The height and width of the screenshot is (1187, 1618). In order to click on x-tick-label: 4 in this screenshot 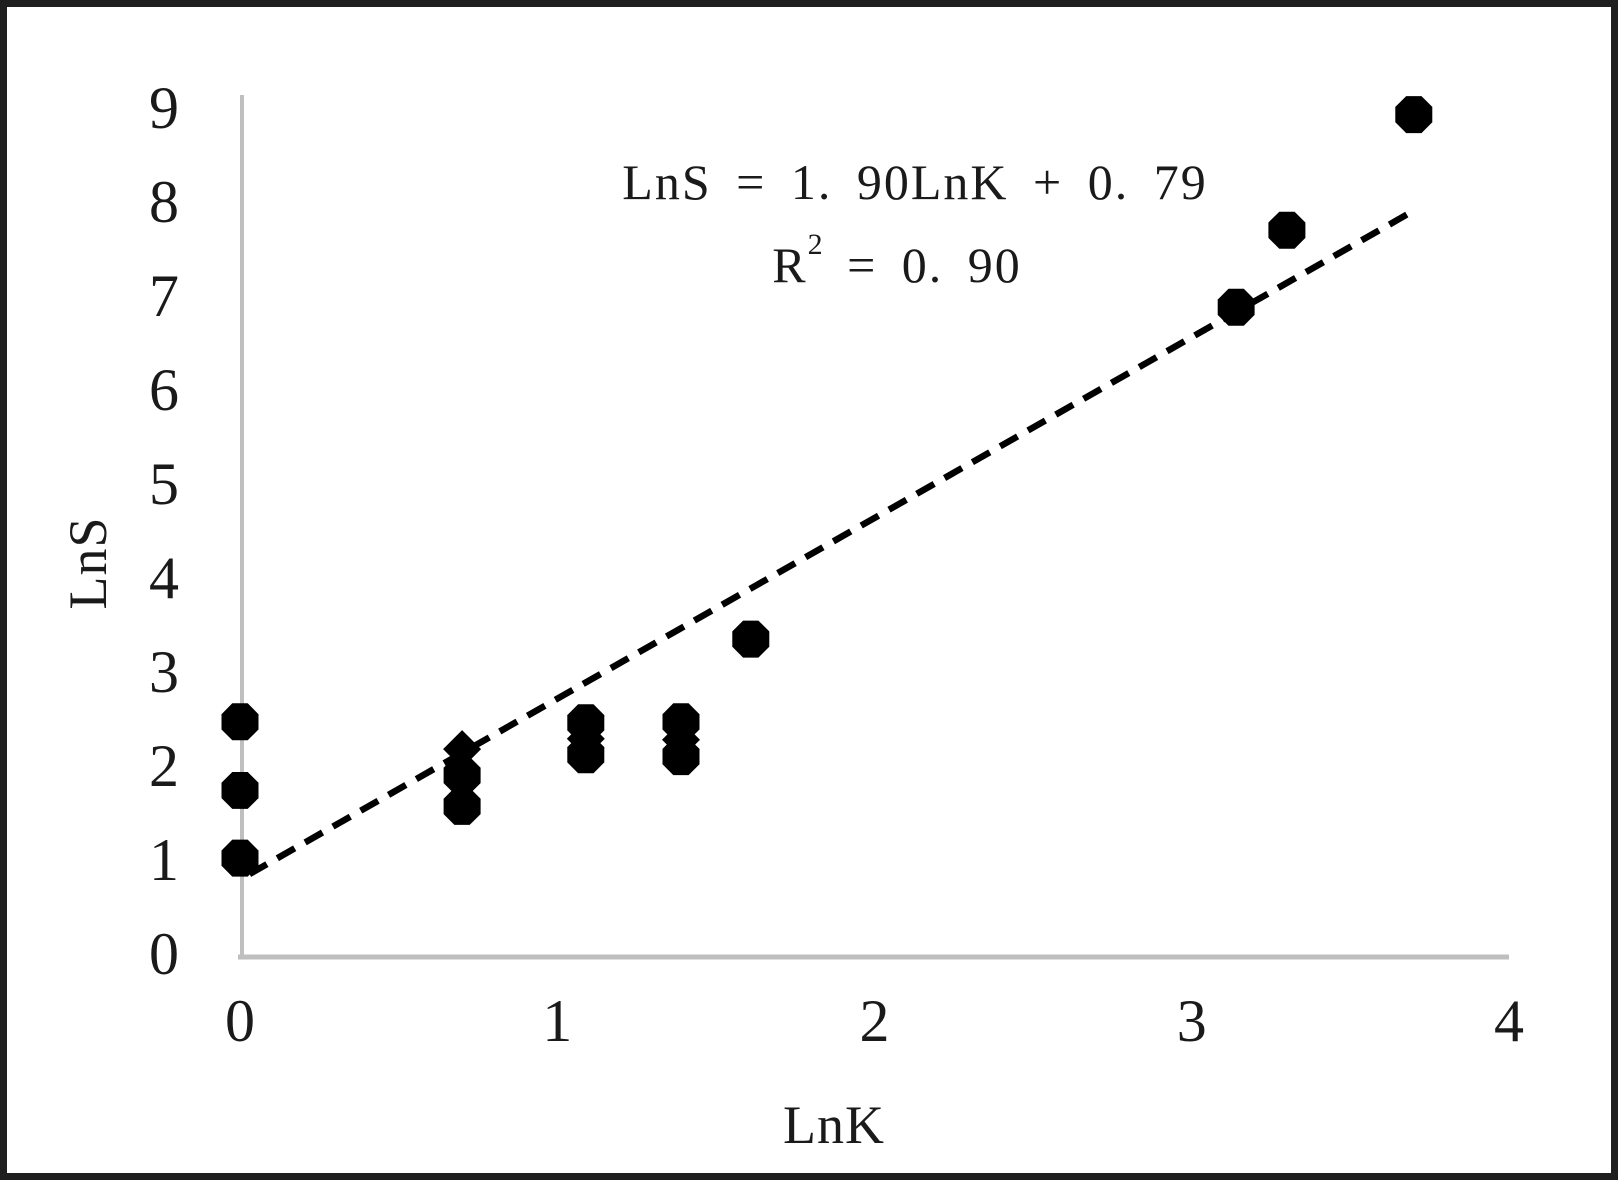, I will do `click(1509, 1021)`.